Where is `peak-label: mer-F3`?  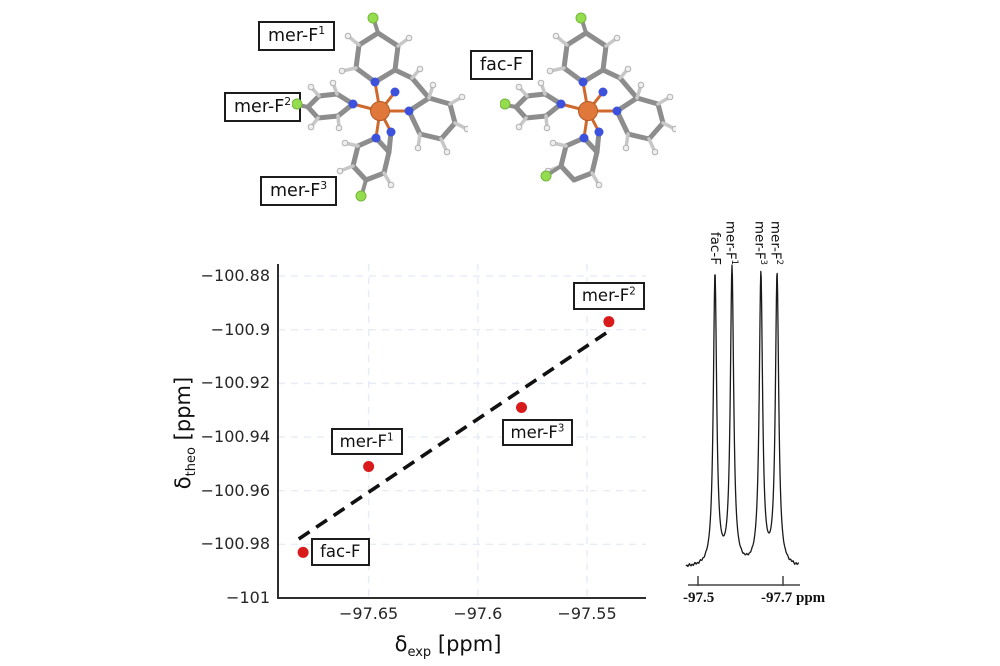 peak-label: mer-F3 is located at coordinates (760, 243).